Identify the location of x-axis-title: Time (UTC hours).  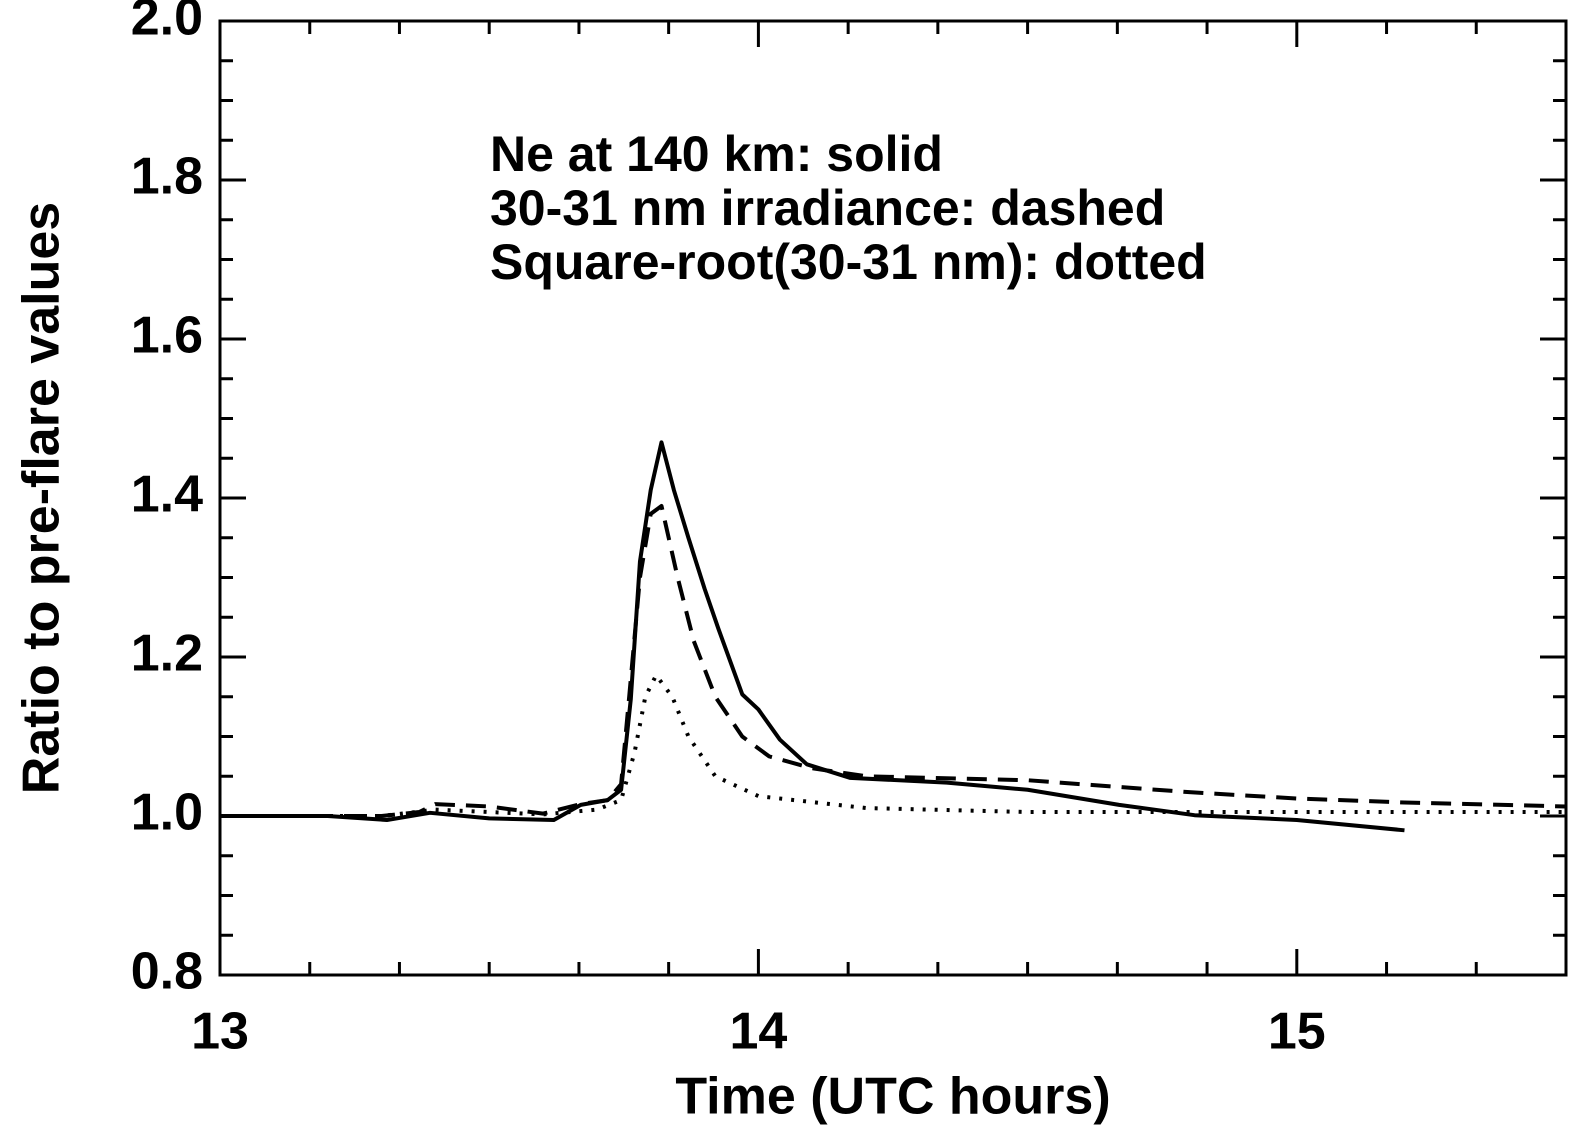
(892, 1097).